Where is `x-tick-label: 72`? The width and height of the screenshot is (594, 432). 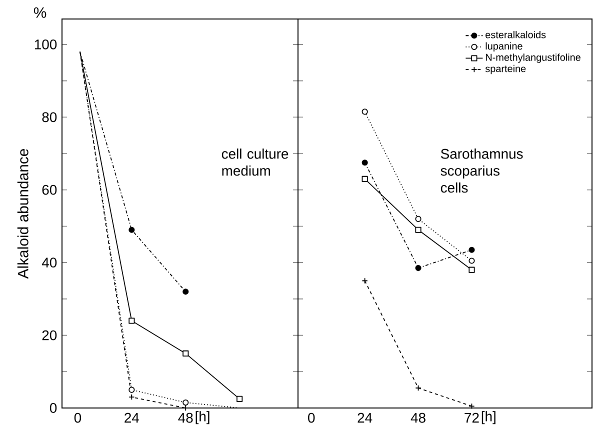 x-tick-label: 72 is located at coordinates (471, 417).